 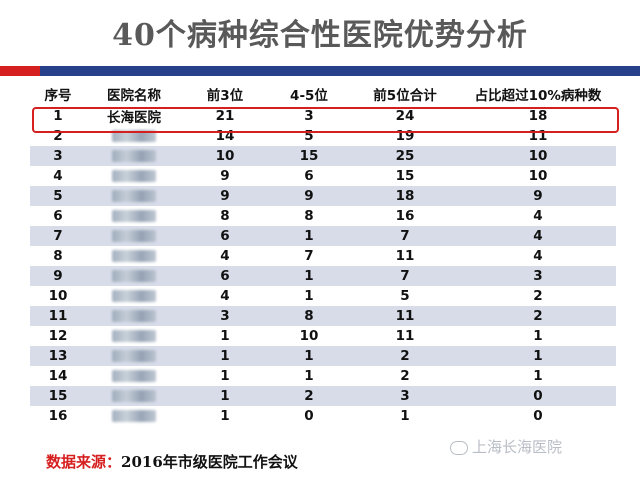 What do you see at coordinates (323, 416) in the screenshot?
I see `table-row: 16 1 0 1 0` at bounding box center [323, 416].